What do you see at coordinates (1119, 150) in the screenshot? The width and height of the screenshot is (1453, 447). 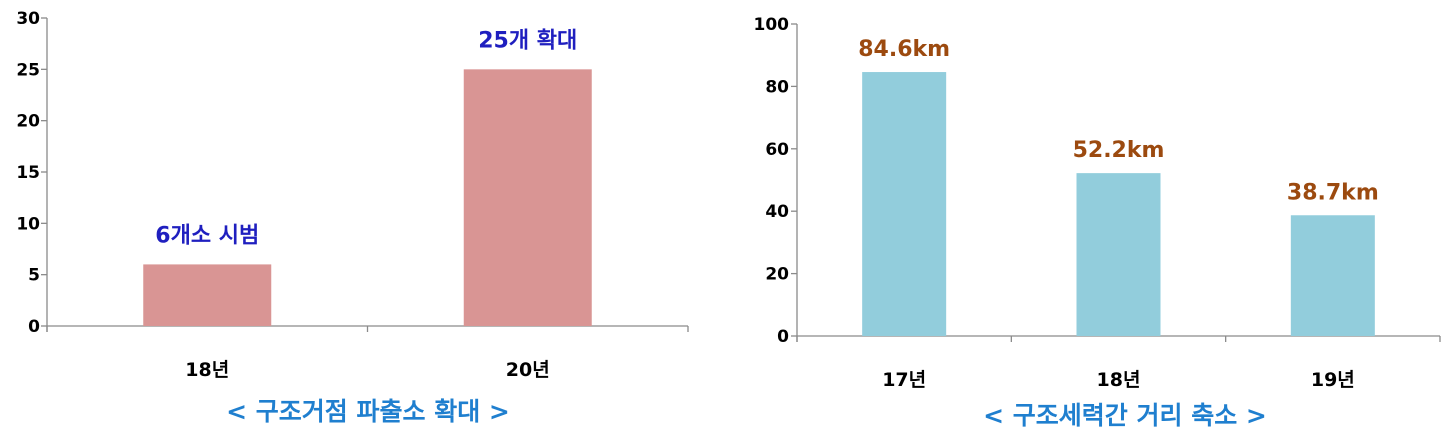 I see `data-label: 52.2km` at bounding box center [1119, 150].